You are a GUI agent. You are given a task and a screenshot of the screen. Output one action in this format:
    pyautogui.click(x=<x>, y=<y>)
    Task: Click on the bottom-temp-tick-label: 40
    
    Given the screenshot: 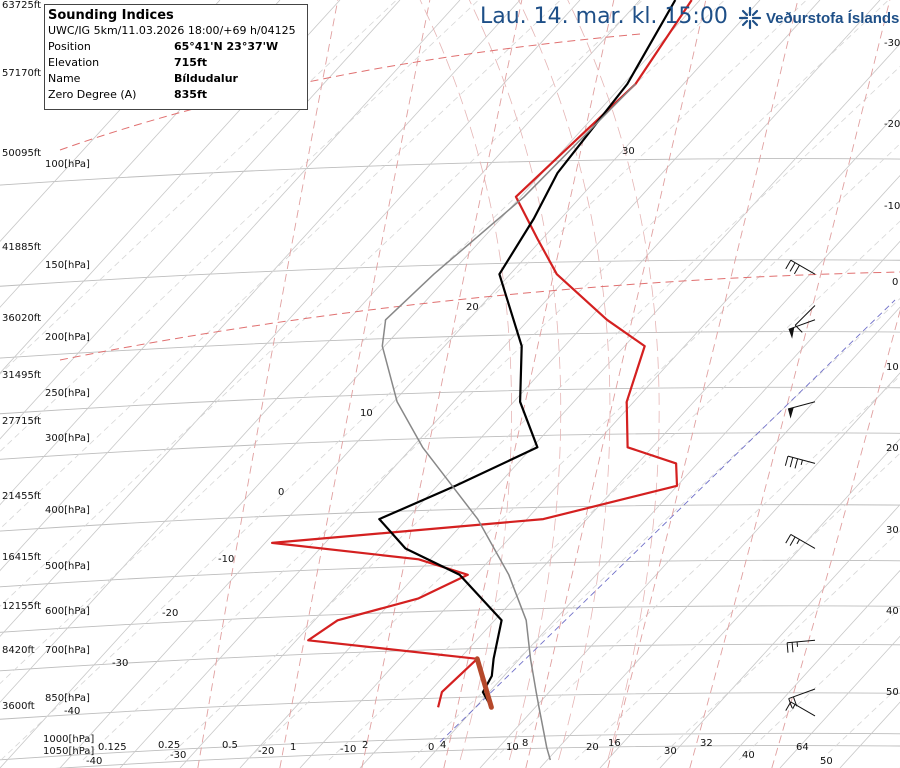 What is the action you would take?
    pyautogui.click(x=748, y=755)
    